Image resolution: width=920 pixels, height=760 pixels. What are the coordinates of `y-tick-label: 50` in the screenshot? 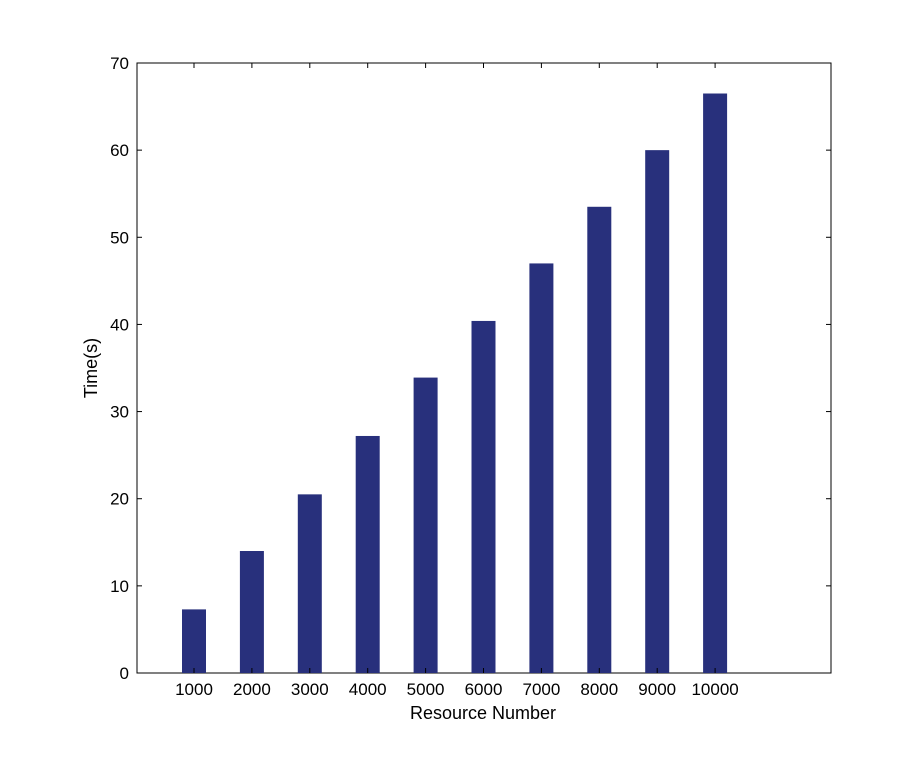 It's located at (119, 237).